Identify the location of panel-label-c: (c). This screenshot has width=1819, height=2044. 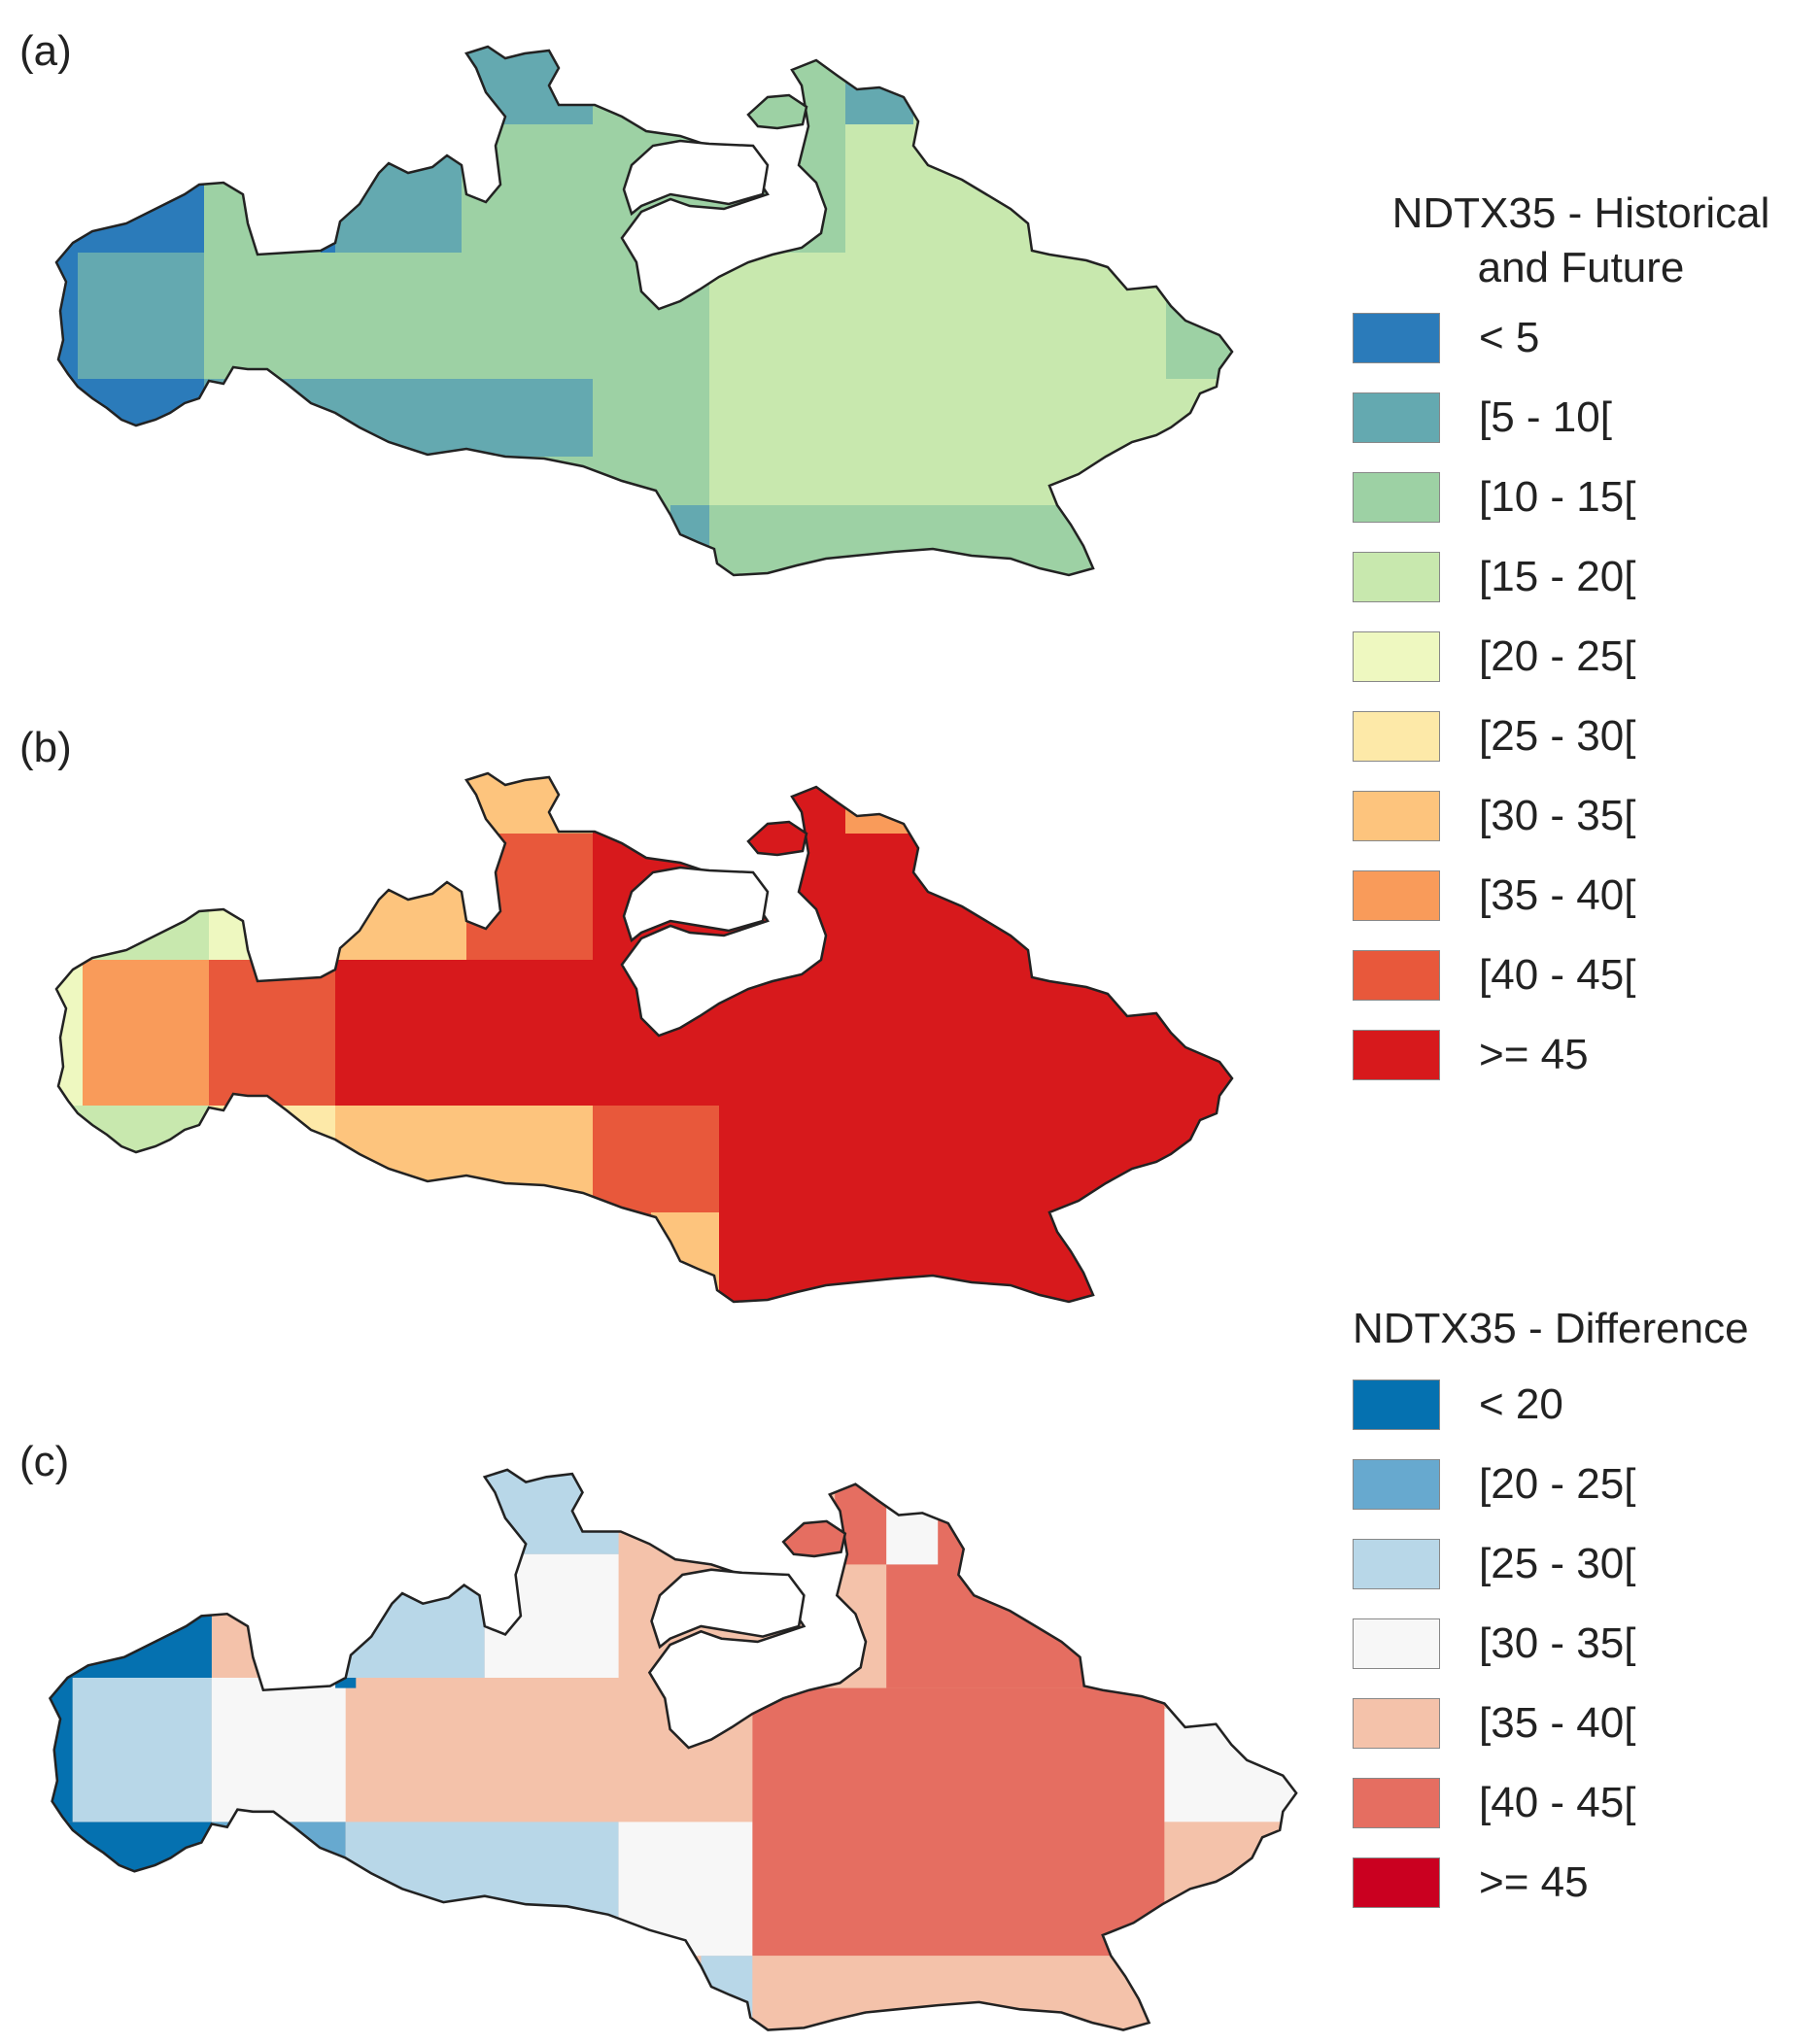
(44, 1462).